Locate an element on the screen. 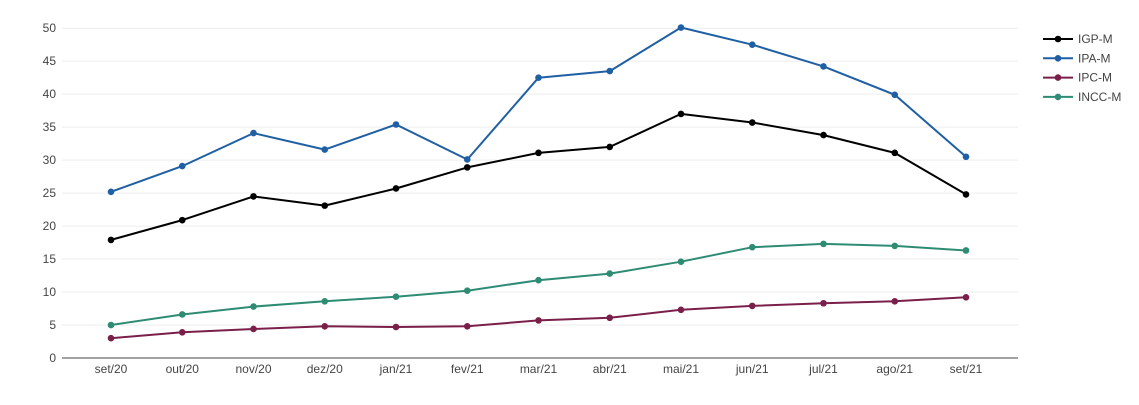 This screenshot has width=1139, height=405. x-tick-label: fev/21 is located at coordinates (467, 369).